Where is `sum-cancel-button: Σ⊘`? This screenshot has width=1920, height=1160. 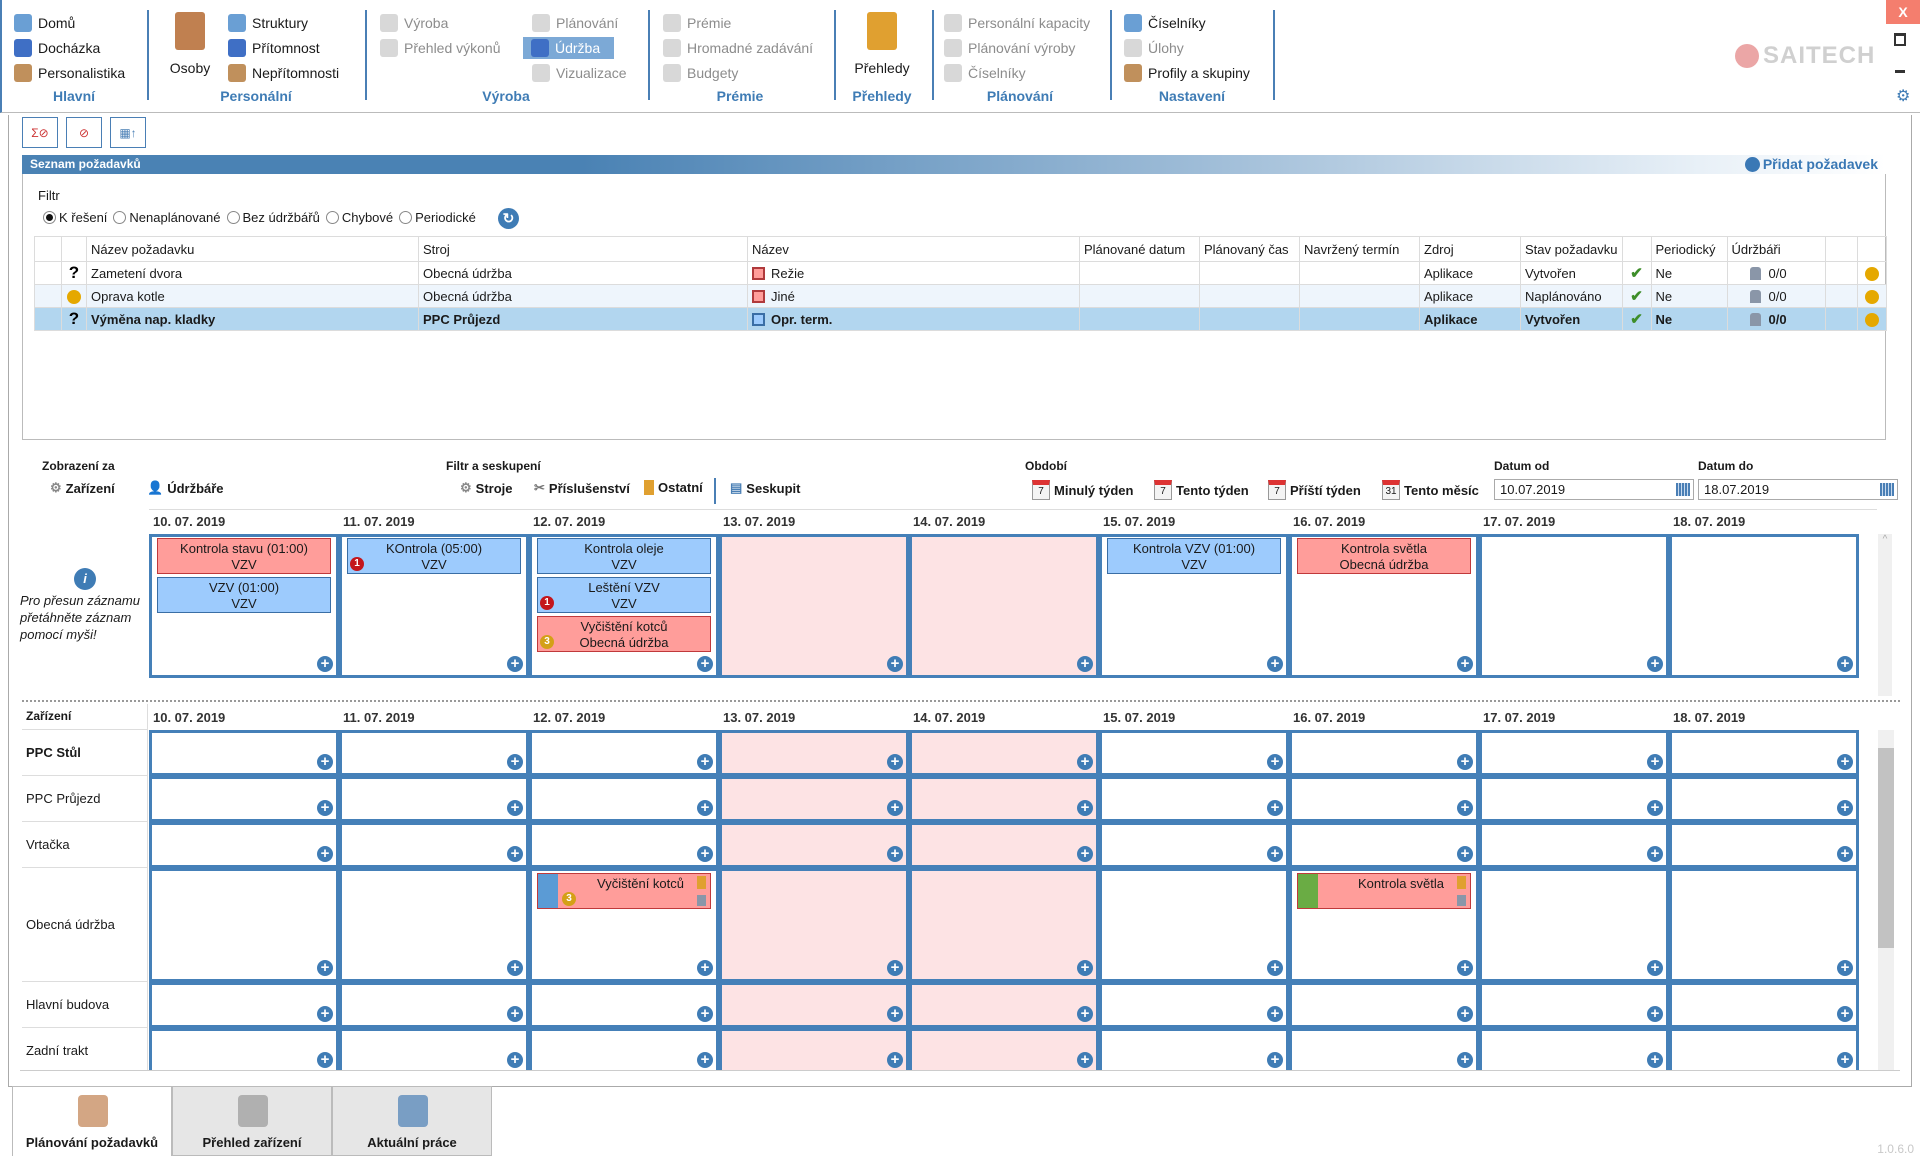
sum-cancel-button: Σ⊘ is located at coordinates (40, 132).